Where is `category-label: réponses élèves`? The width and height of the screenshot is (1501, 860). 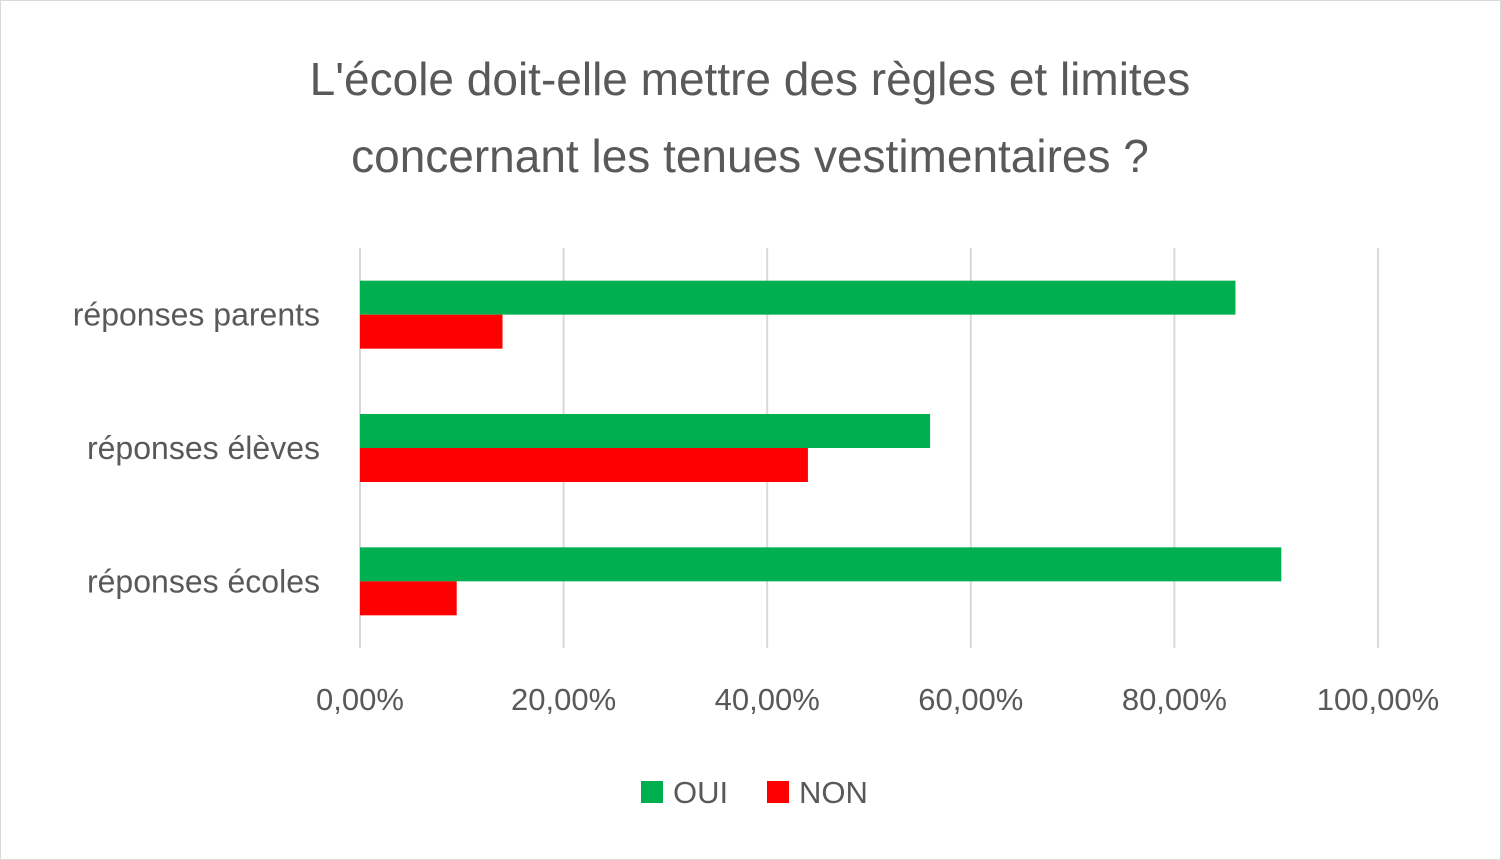 category-label: réponses élèves is located at coordinates (203, 448).